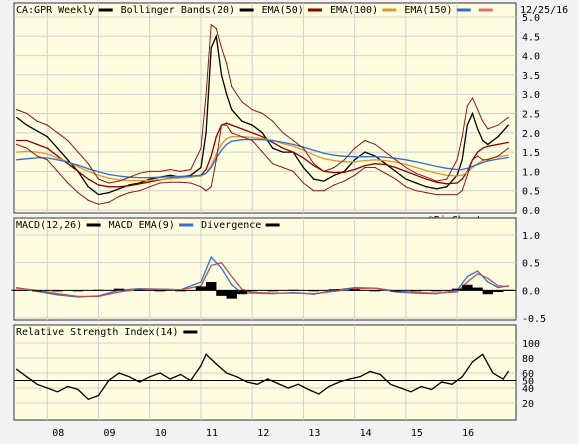 This screenshot has width=579, height=444. I want to click on y-tick-label: 1.0, so click(531, 236).